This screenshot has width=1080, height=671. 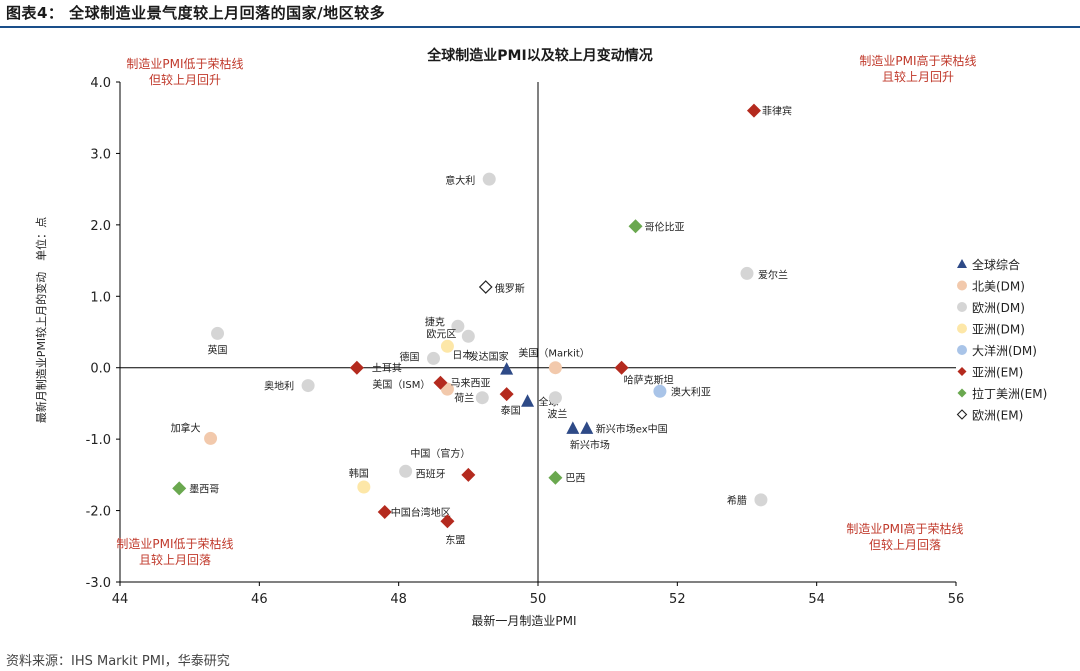 What do you see at coordinates (431, 474) in the screenshot?
I see `data-point-label: 西班牙` at bounding box center [431, 474].